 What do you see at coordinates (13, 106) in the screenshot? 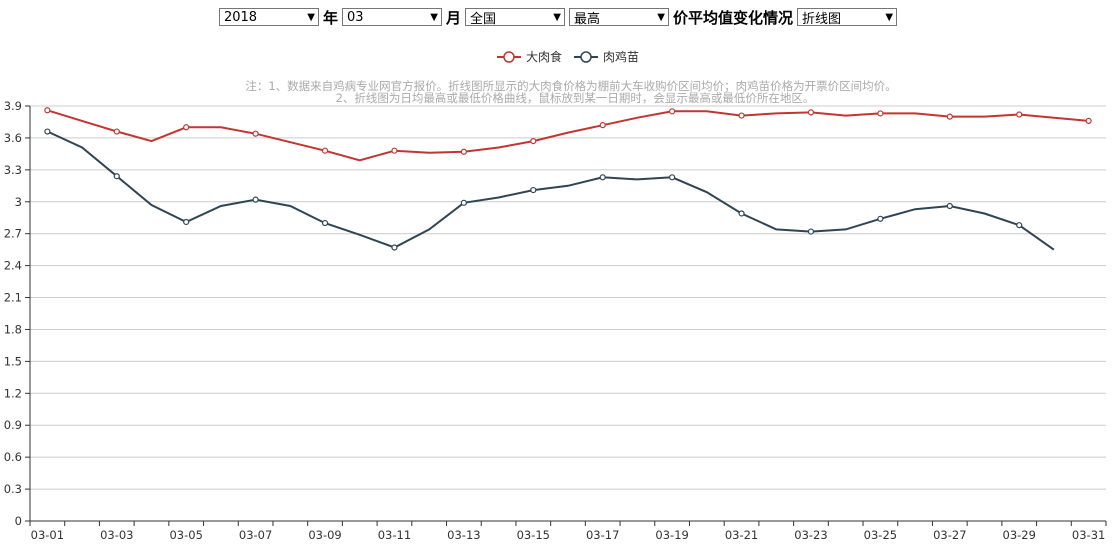
I see `y-tick-label: 3.9` at bounding box center [13, 106].